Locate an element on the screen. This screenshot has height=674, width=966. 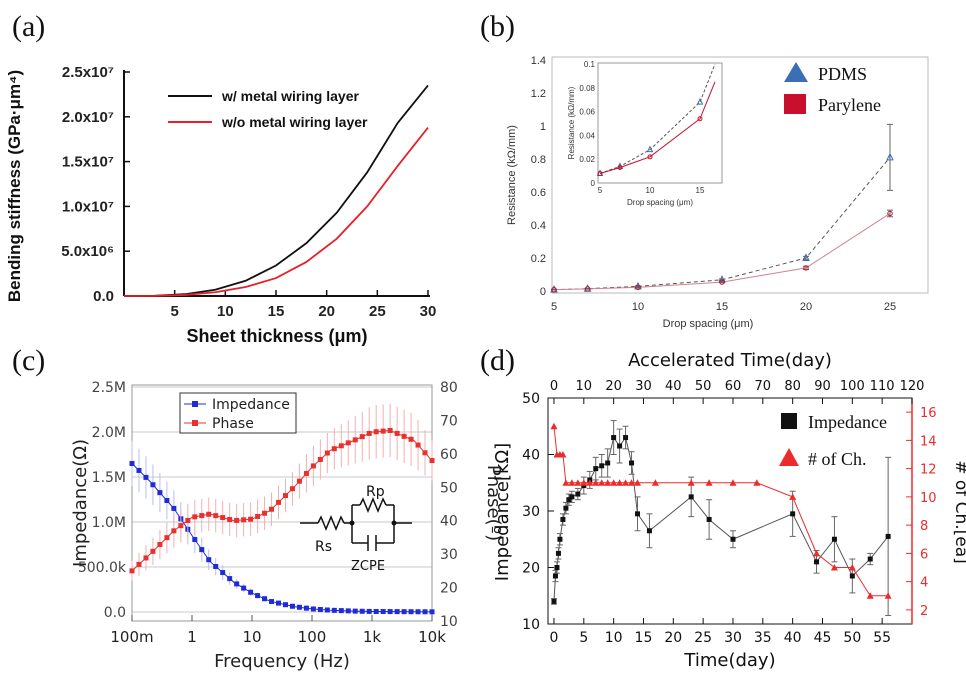
b-y-tick-label: 1.4 is located at coordinates (538, 61).